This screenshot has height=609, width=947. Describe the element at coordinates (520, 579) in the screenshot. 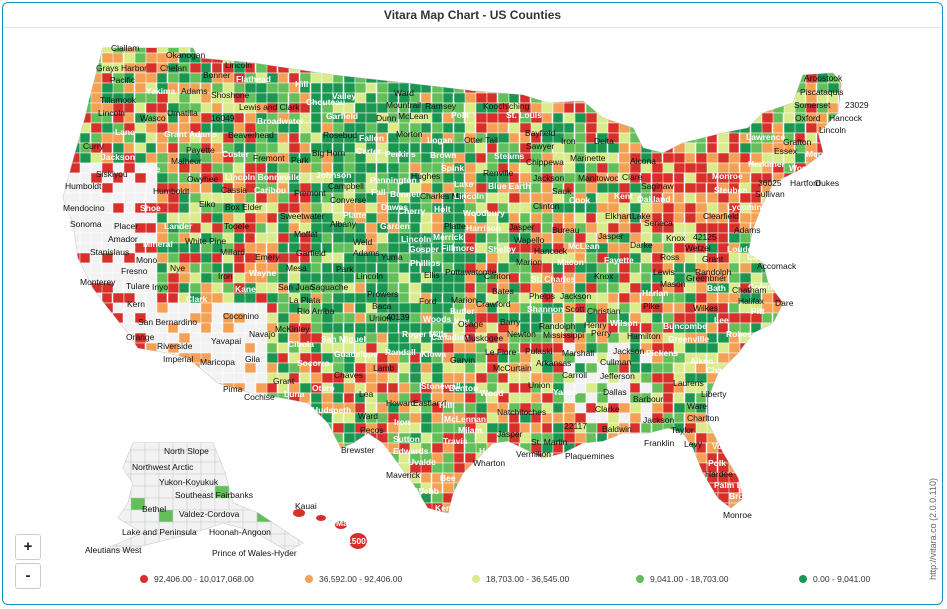

I see `legend-item: 18,703.00 - 36,545.00` at that location.